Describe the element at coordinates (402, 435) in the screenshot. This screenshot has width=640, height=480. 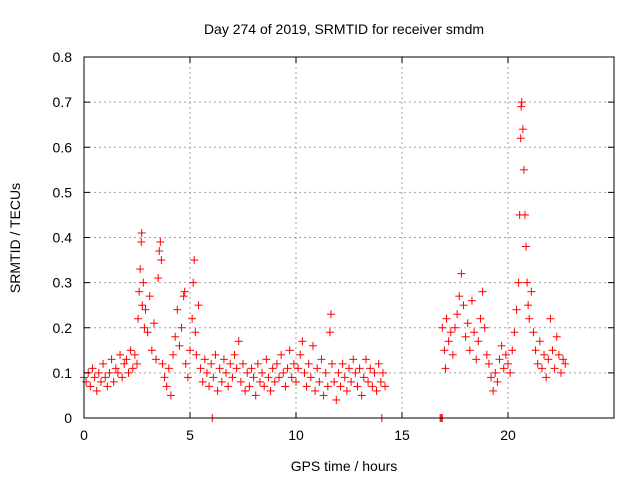
I see `x-tick-label: 15` at that location.